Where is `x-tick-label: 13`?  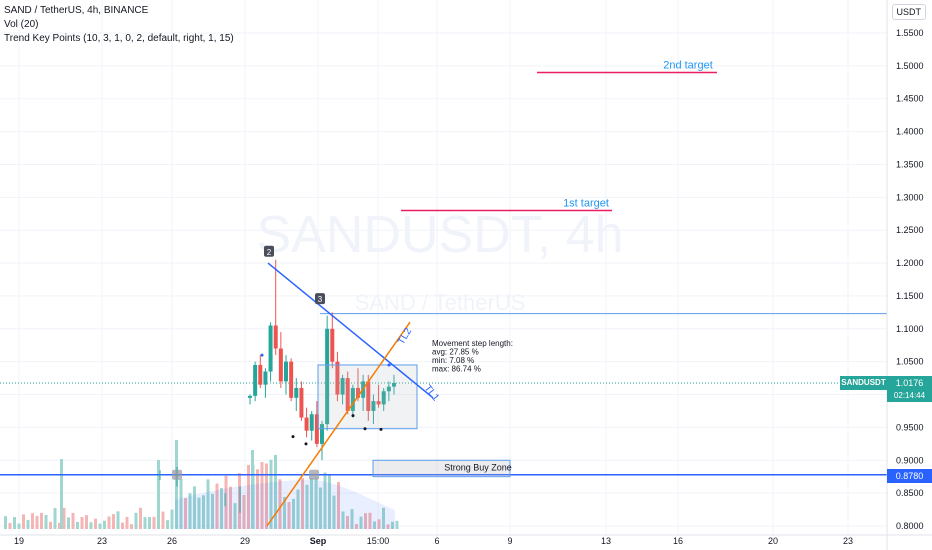
x-tick-label: 13 is located at coordinates (606, 541).